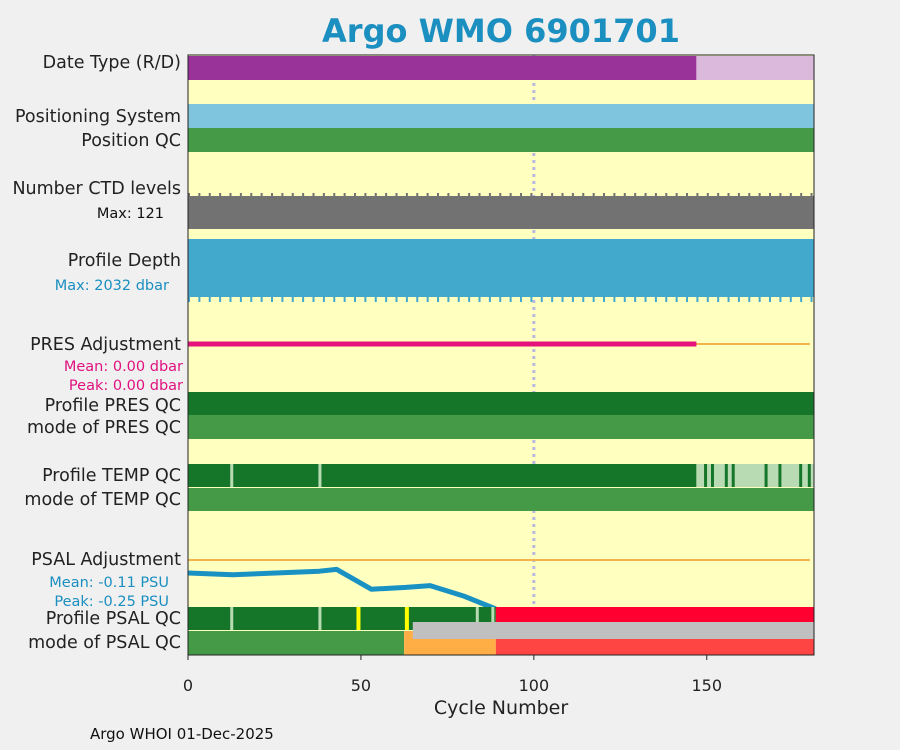 This screenshot has height=750, width=900. Describe the element at coordinates (111, 286) in the screenshot. I see `profile-depth-max-label: Max: 2032 dbar` at that location.